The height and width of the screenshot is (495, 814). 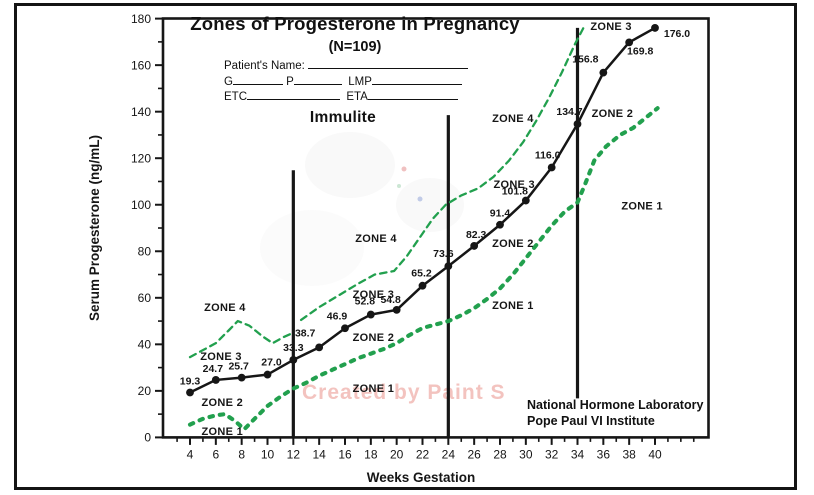 What do you see at coordinates (423, 454) in the screenshot?
I see `x-tick-label: 22` at bounding box center [423, 454].